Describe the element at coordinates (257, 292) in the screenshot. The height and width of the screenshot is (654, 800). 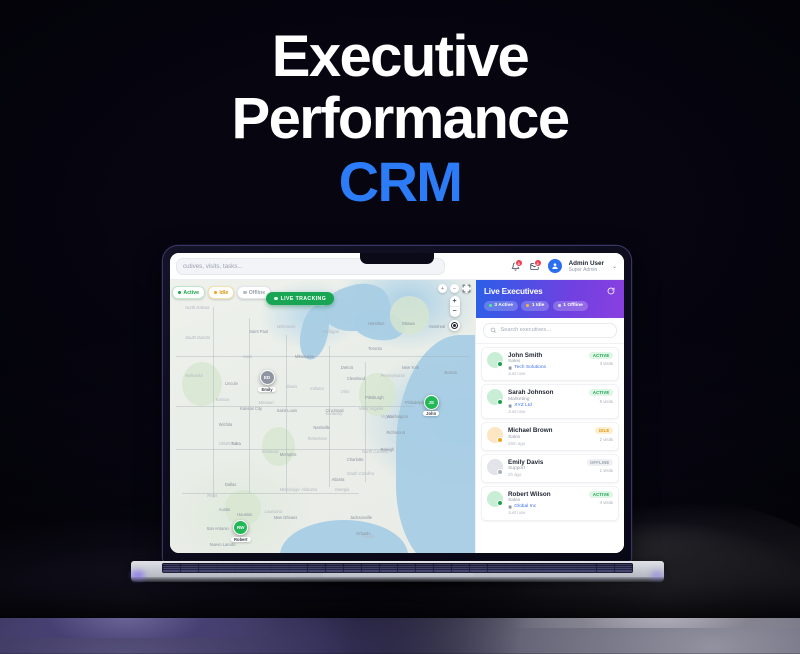
I see `filter-label: Offline` at that location.